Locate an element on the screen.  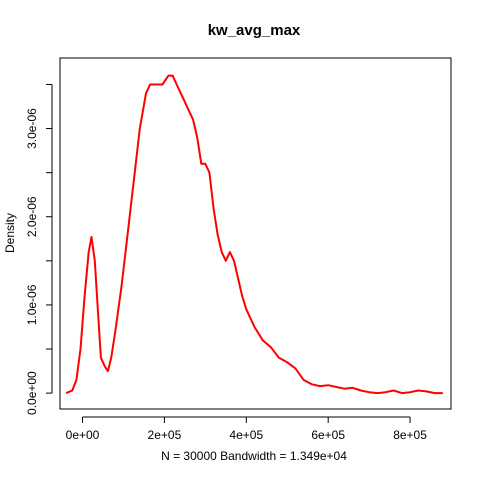
y-tick-label: 1.0e-06 is located at coordinates (32, 304).